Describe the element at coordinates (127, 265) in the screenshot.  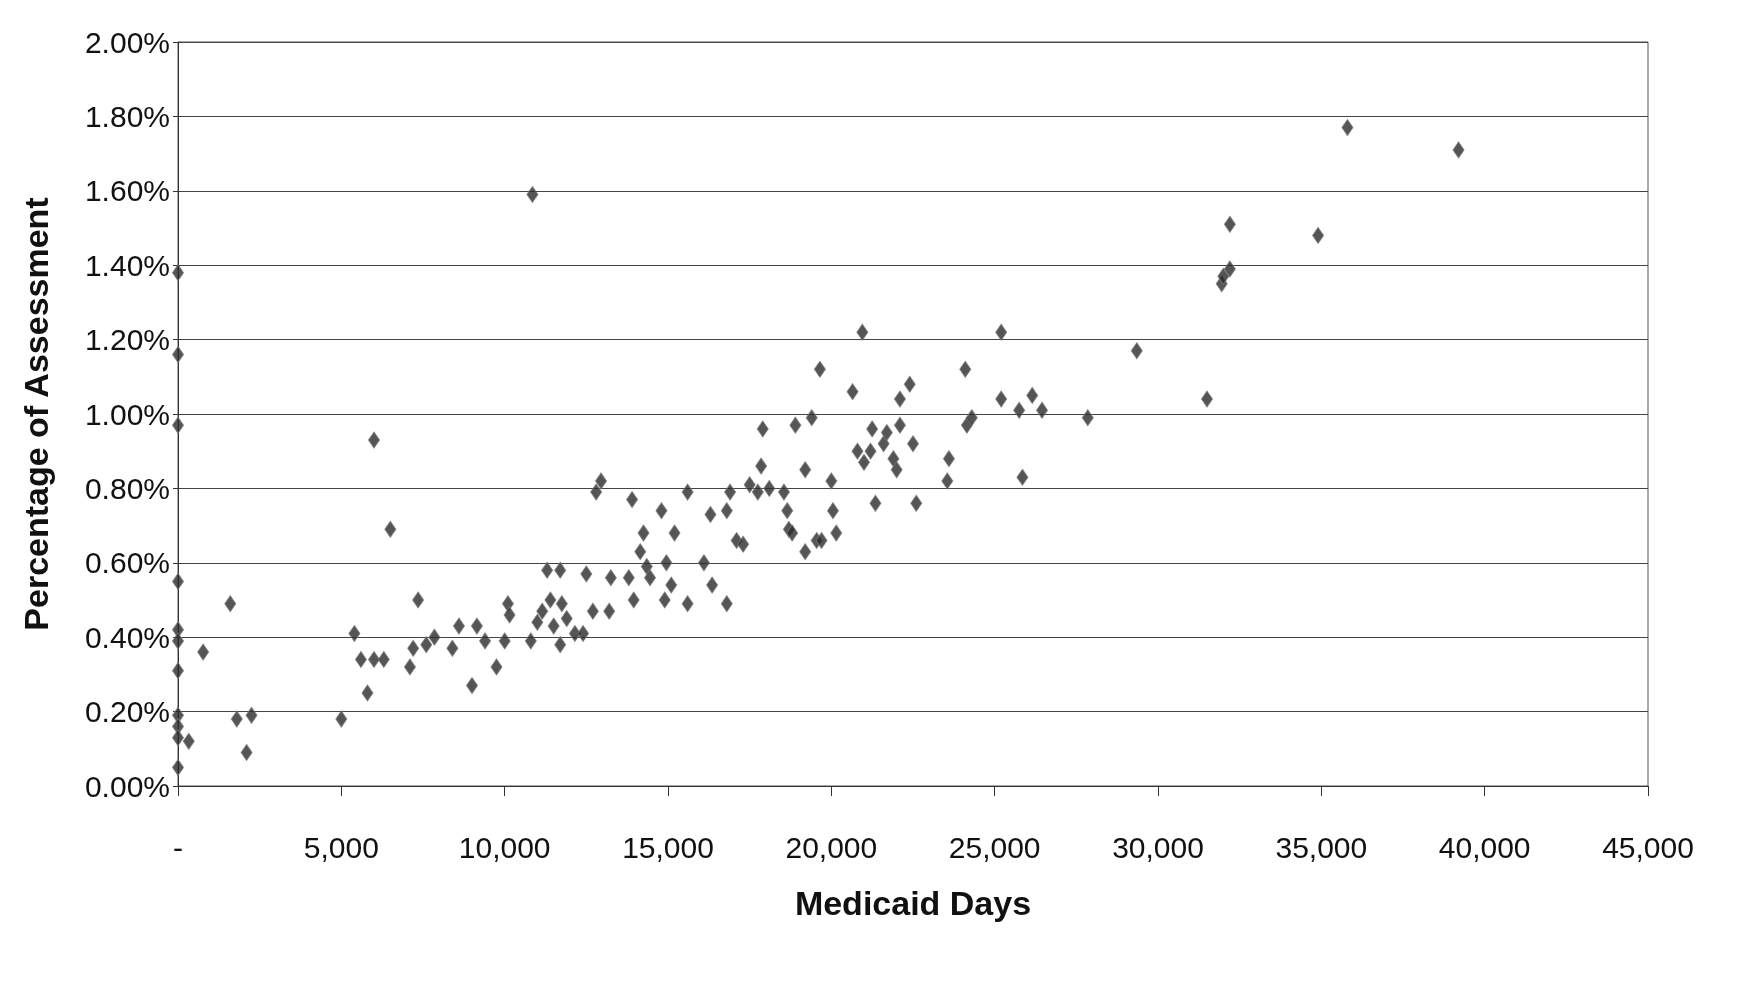
I see `y-tick-label: 1.40%` at that location.